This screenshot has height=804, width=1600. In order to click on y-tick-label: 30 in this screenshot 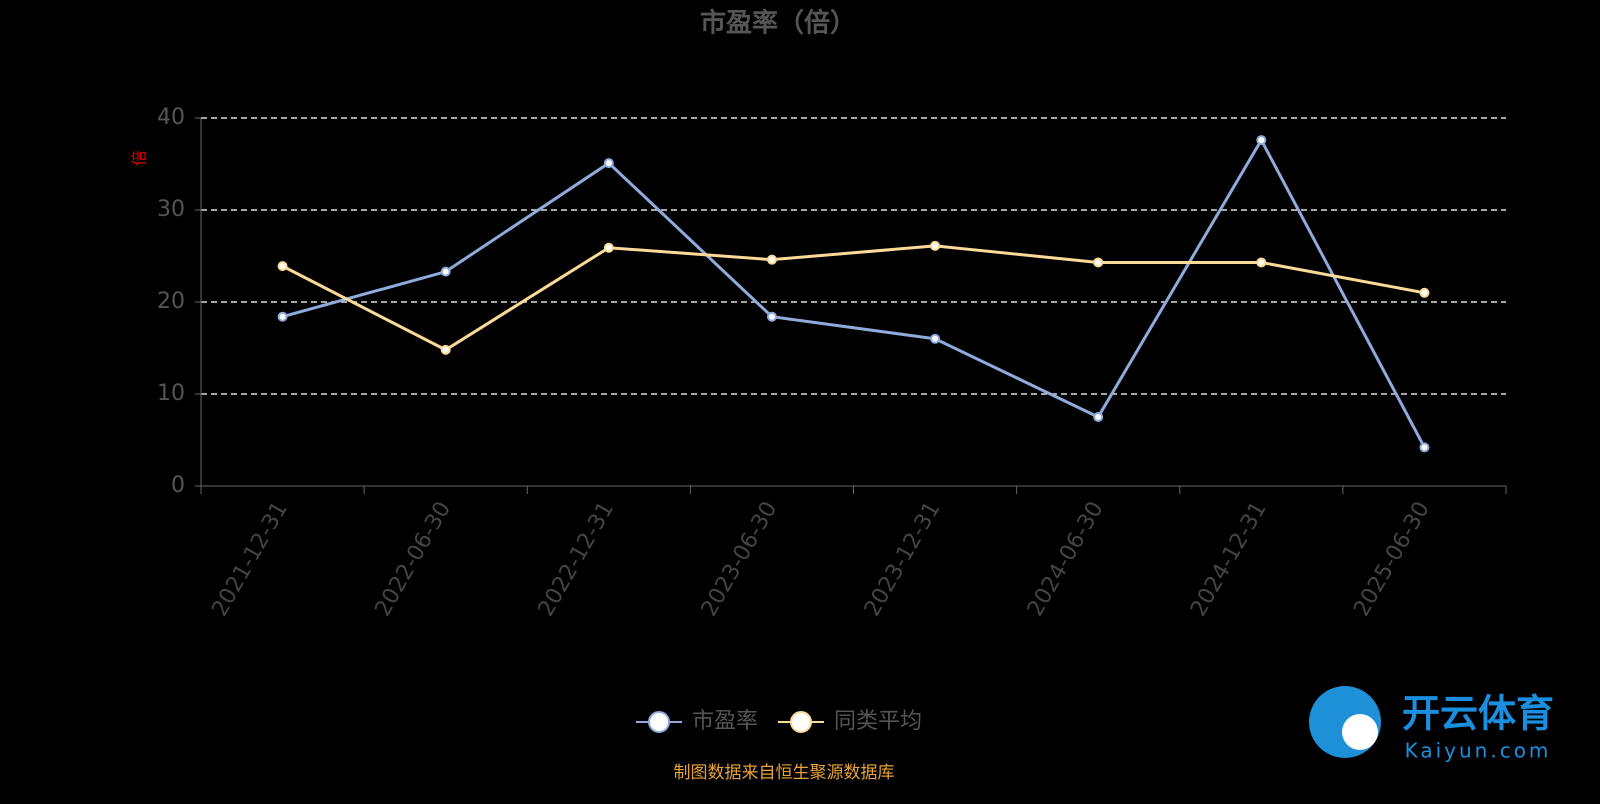, I will do `click(171, 209)`.